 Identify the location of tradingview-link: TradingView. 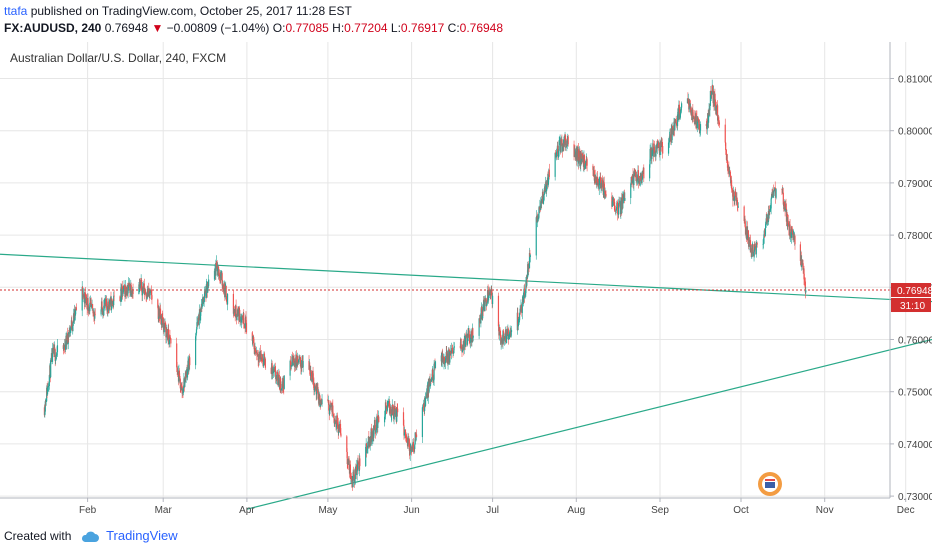
(142, 535).